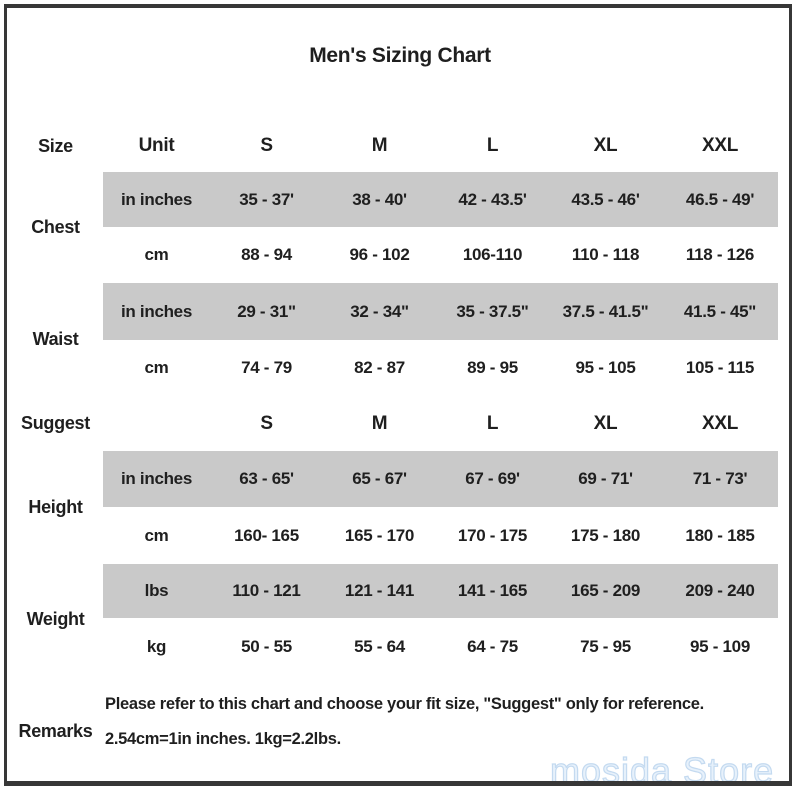  I want to click on row-label-height: Height, so click(55, 507).